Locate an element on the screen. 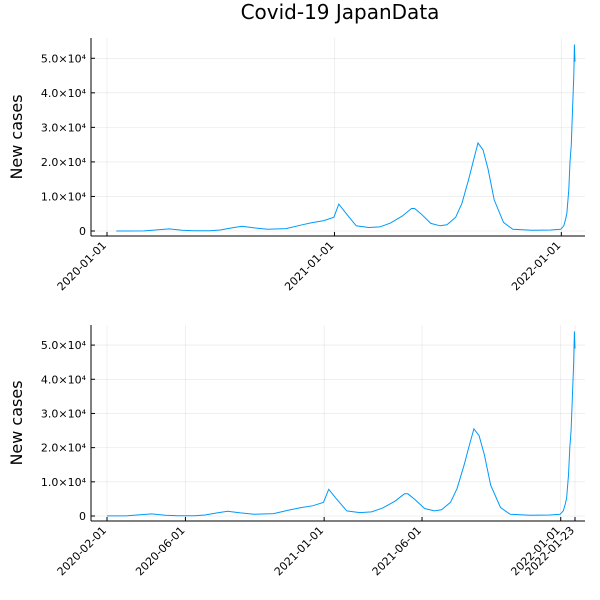 This screenshot has height=600, width=600. x-tick-label: 2020-06-01 is located at coordinates (160, 551).